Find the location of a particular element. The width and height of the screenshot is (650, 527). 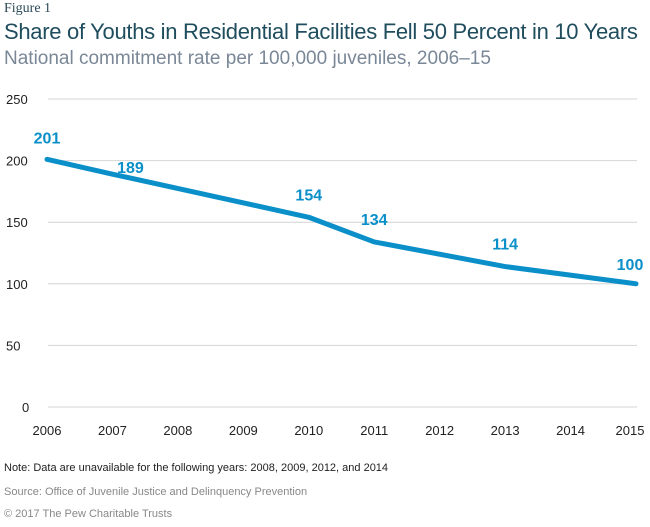

y-tick-label: 250 is located at coordinates (17, 99).